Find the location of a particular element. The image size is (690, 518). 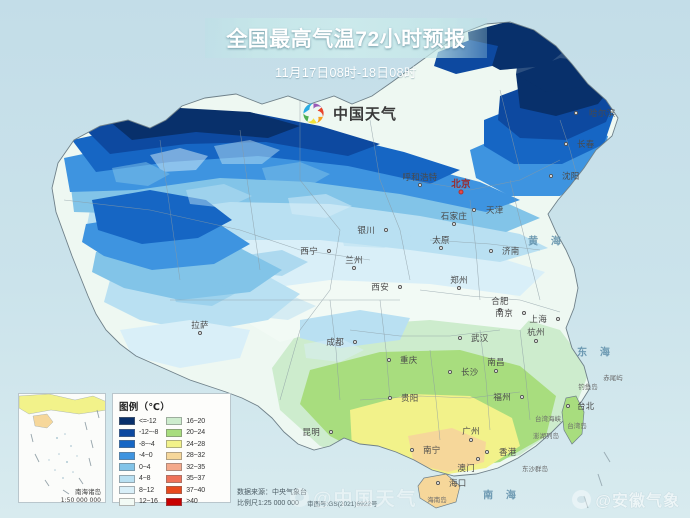

legend-row: 4~8 is located at coordinates (138, 479).